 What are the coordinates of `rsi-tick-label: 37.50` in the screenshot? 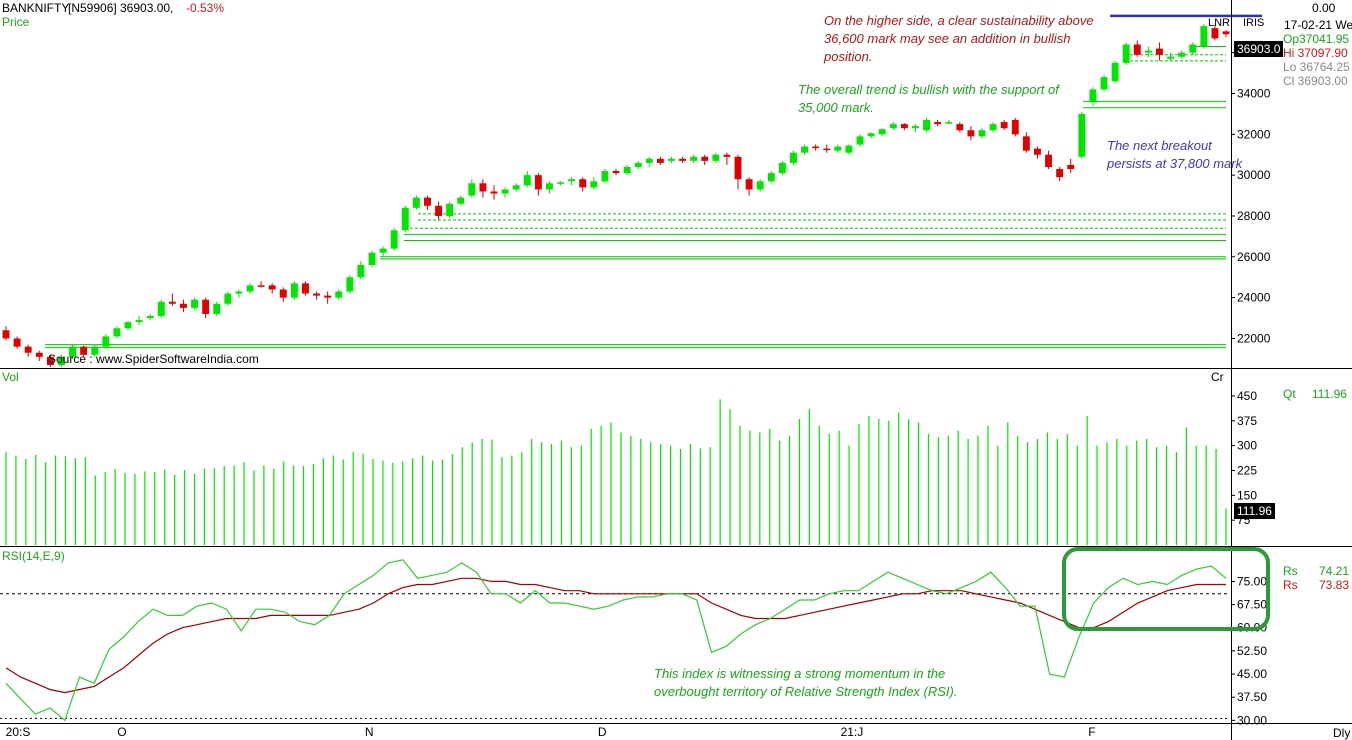 It's located at (1252, 697).